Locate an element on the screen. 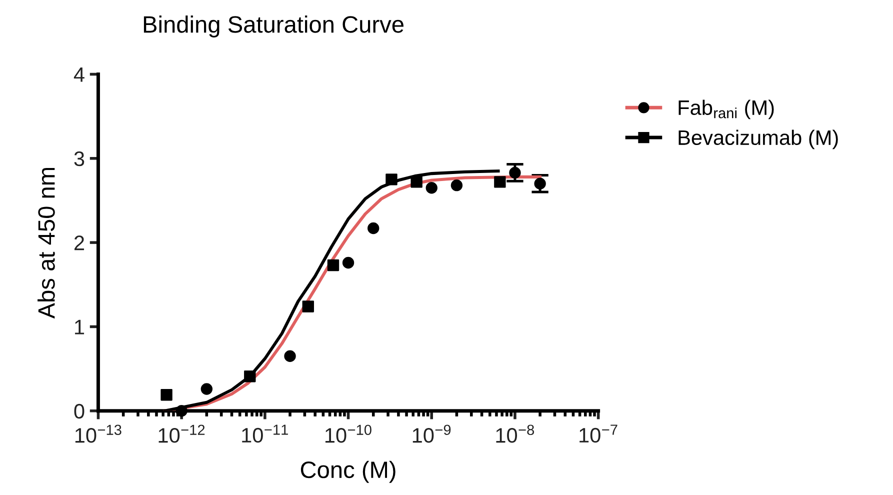  x-tick-label: 10$^{−8}$ is located at coordinates (515, 433).